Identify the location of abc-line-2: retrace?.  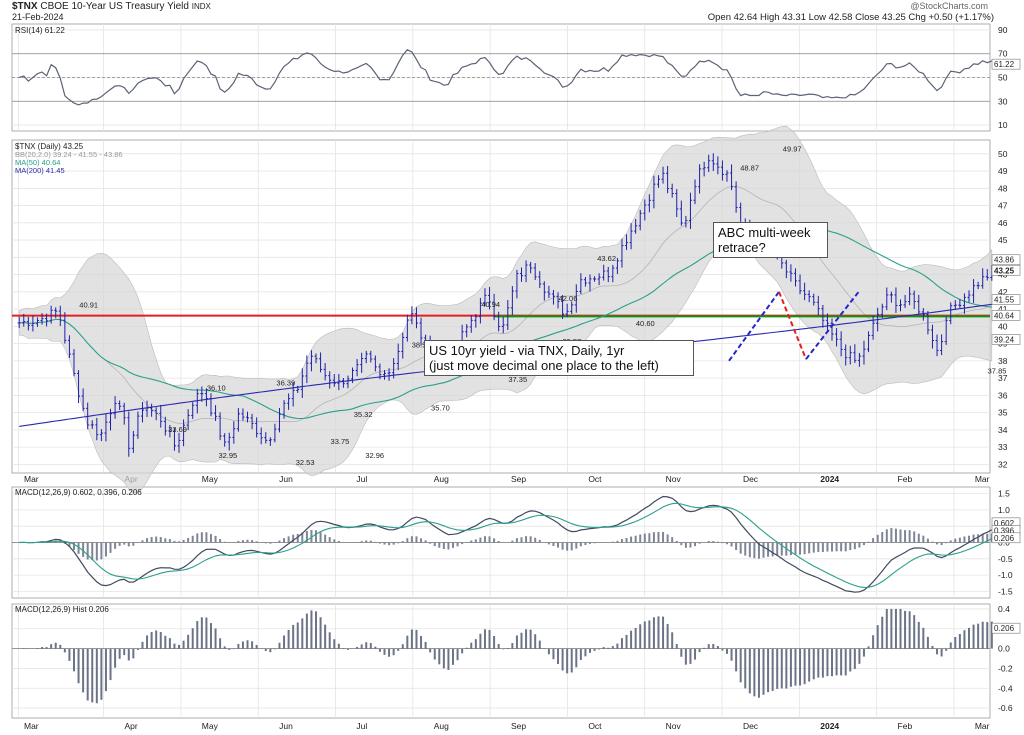
(742, 247).